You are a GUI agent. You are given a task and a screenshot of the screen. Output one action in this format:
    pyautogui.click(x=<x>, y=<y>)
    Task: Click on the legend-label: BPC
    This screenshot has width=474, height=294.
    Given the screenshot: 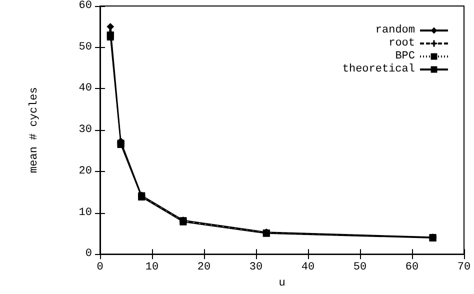 What is the action you would take?
    pyautogui.click(x=405, y=56)
    